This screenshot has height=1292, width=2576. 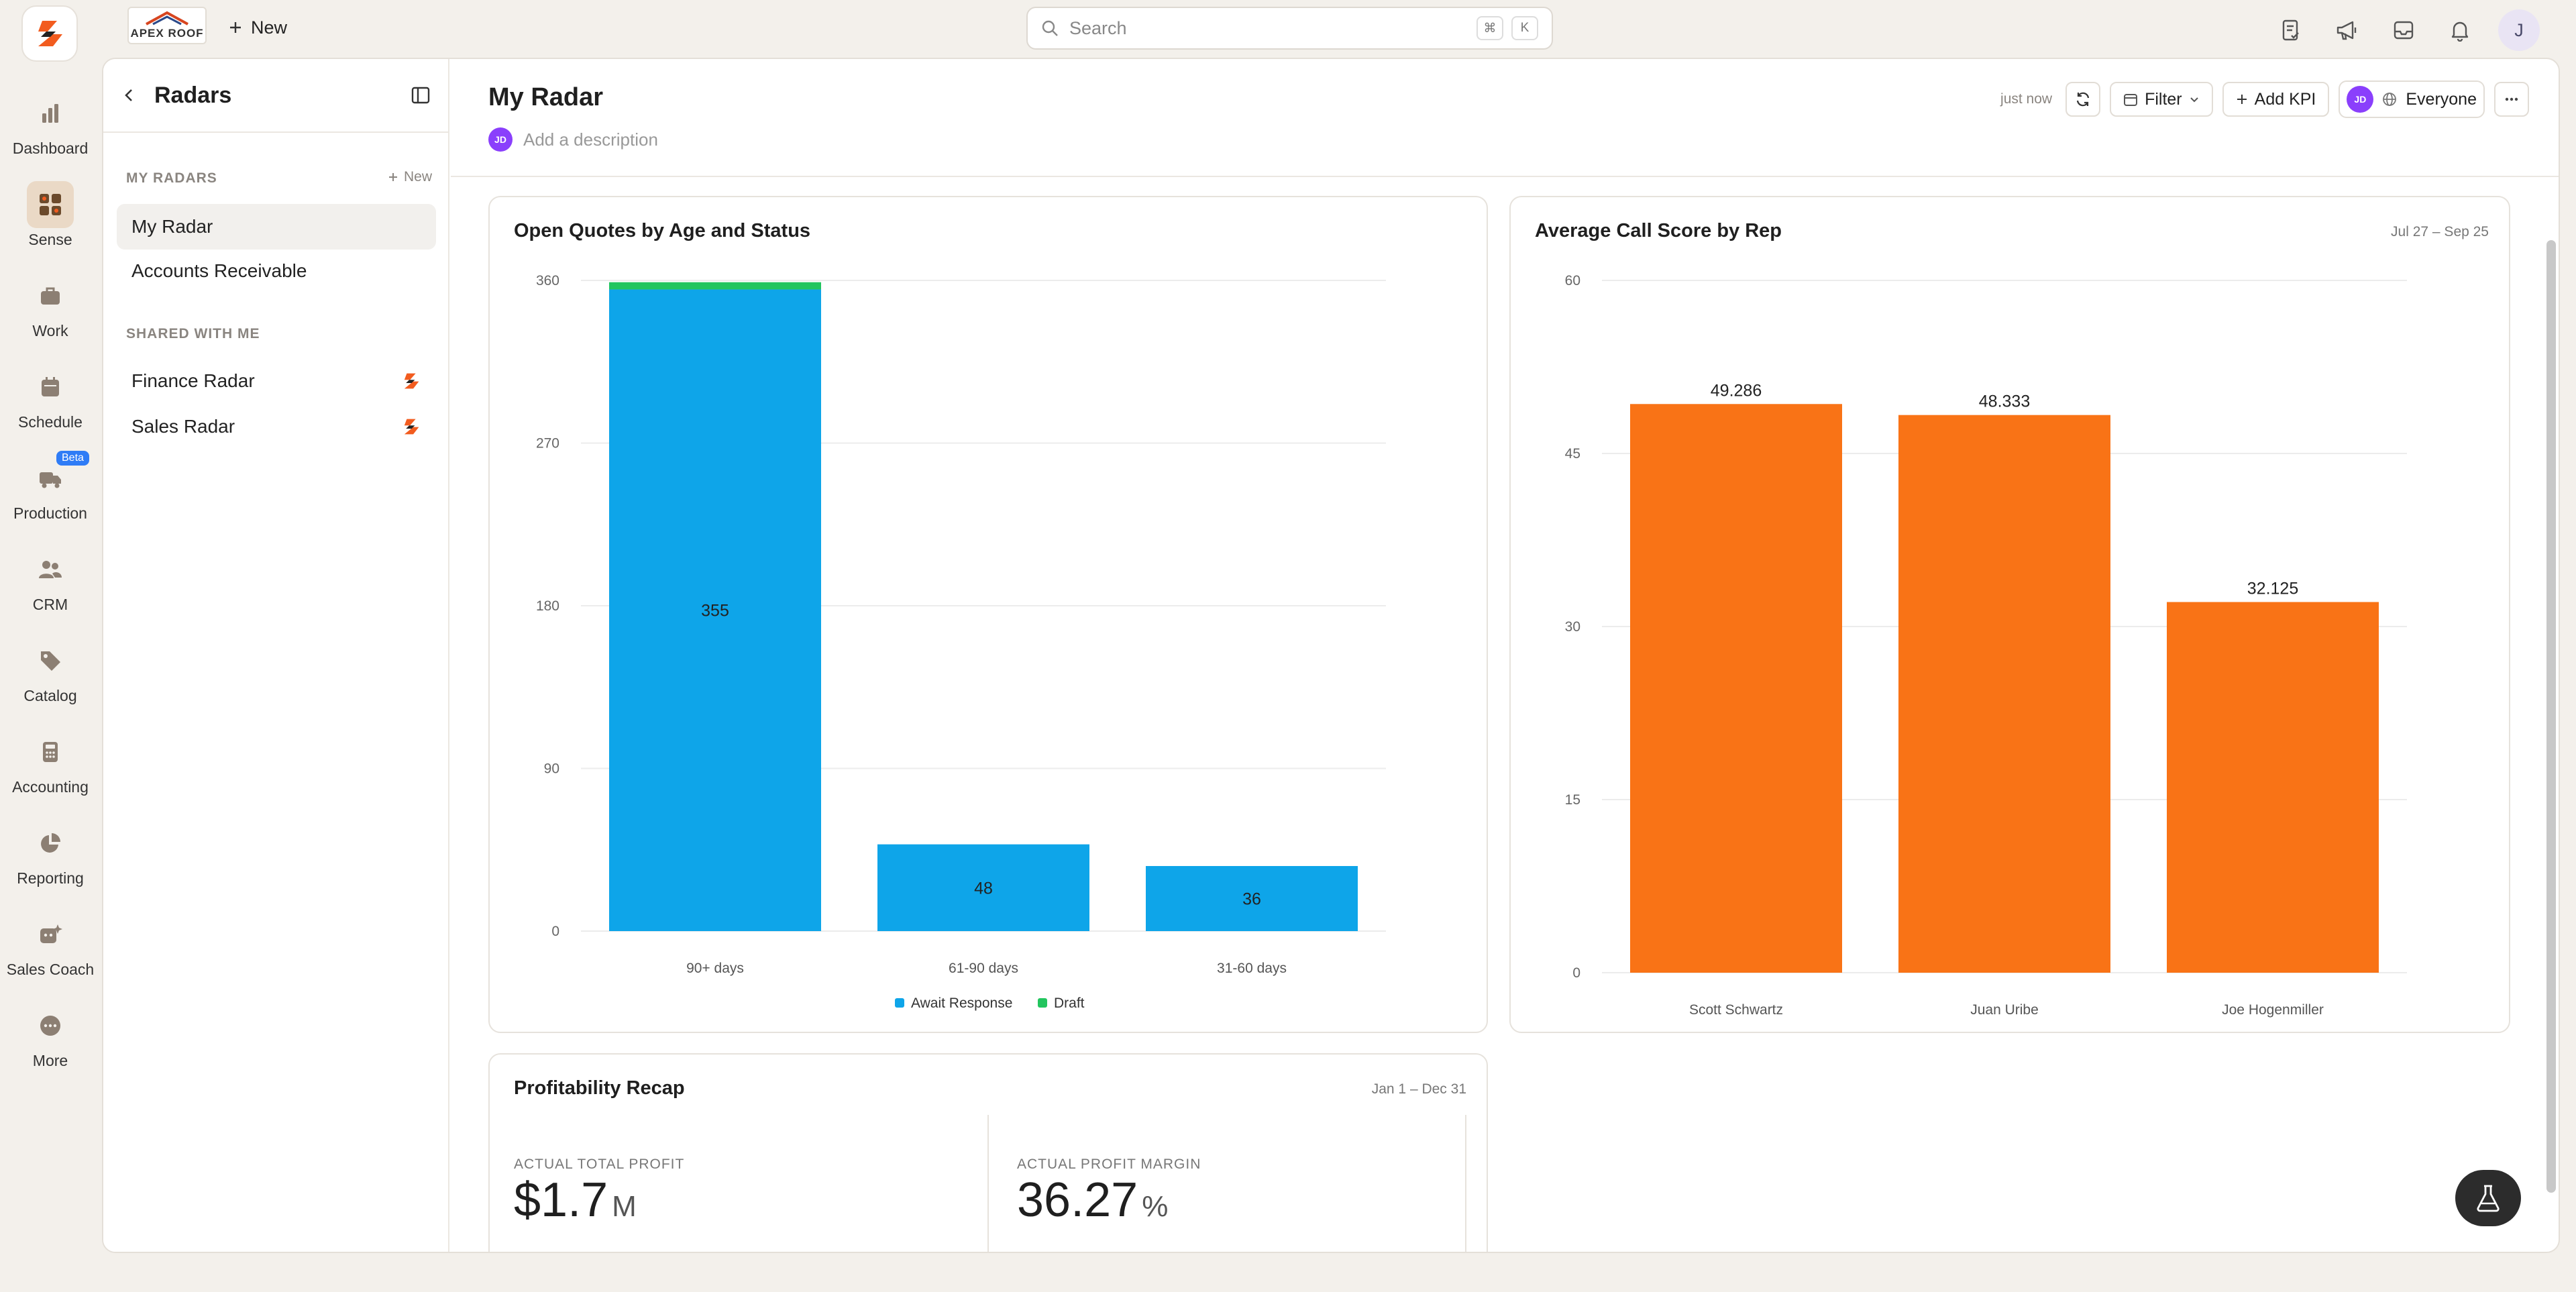 I want to click on company-logo: APEX ROOF, so click(x=167, y=25).